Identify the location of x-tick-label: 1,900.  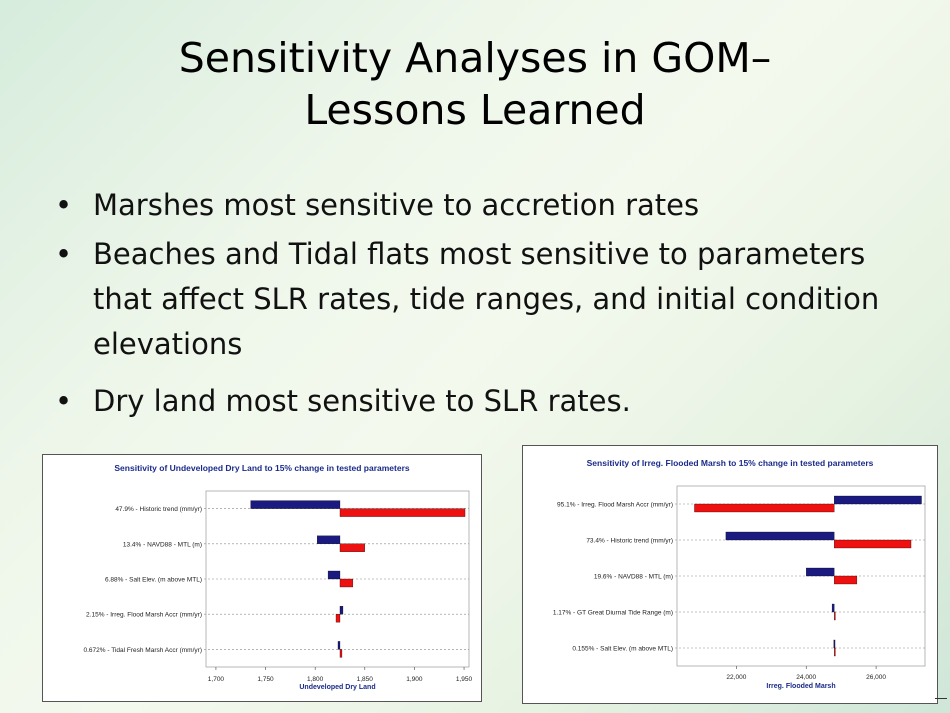
(414, 679).